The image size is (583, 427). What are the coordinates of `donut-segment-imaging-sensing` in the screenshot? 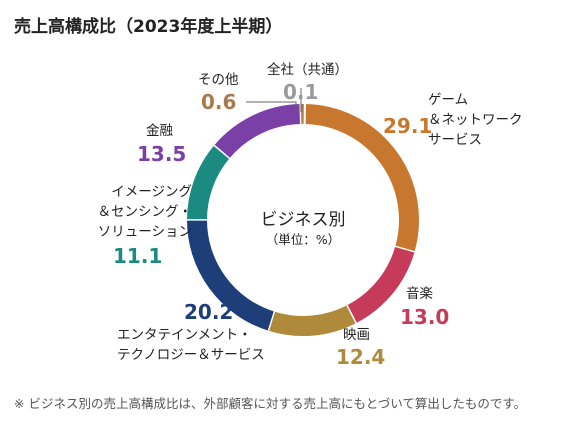 It's located at (208, 183).